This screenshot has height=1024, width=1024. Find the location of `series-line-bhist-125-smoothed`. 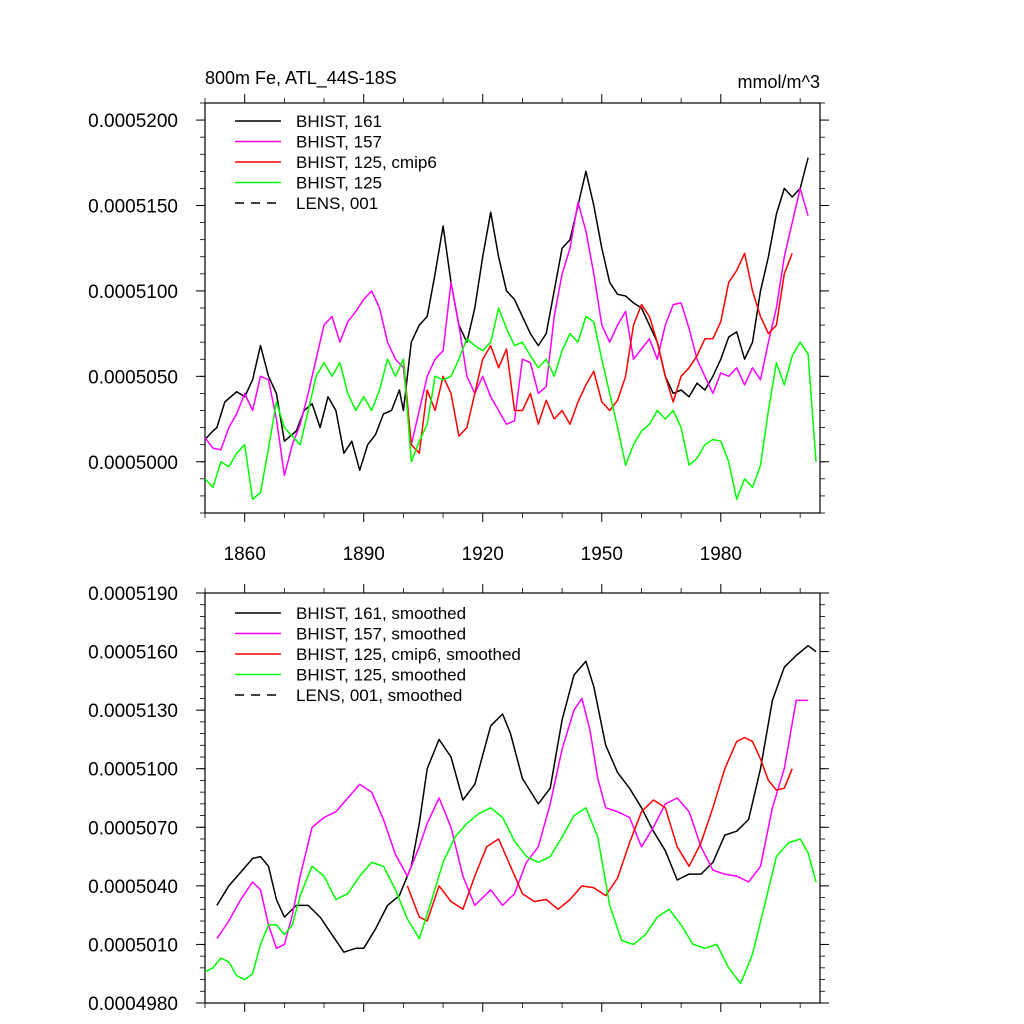

series-line-bhist-125-smoothed is located at coordinates (510, 896).